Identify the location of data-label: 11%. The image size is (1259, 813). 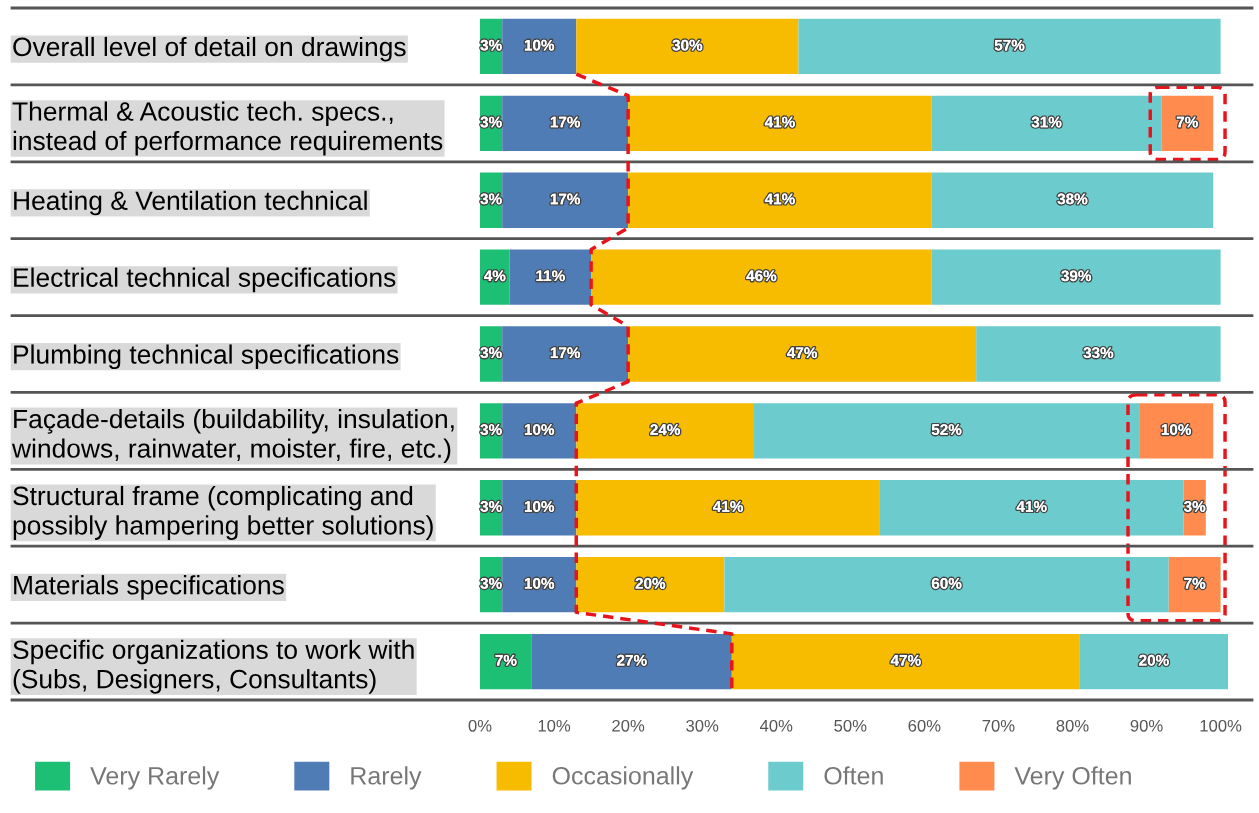
(550, 276).